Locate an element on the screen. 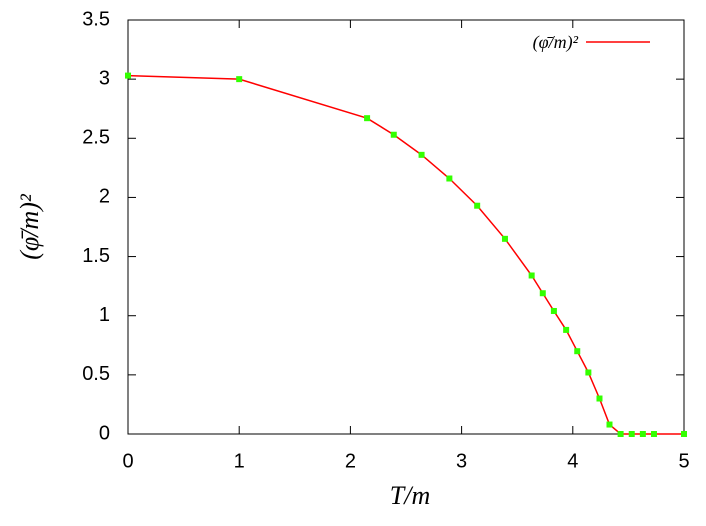 The image size is (706, 526). y-tick-label: 1 is located at coordinates (104, 315).